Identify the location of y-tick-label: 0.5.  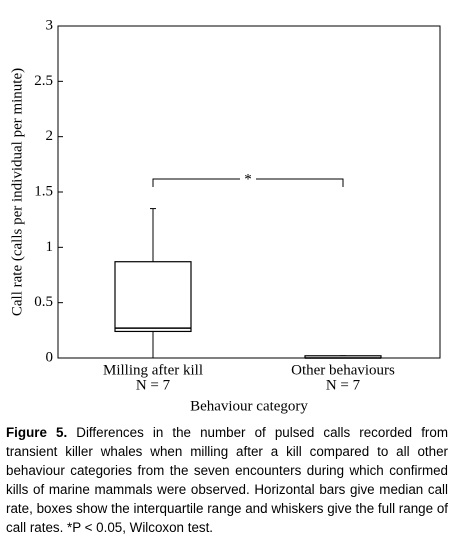
(43, 302).